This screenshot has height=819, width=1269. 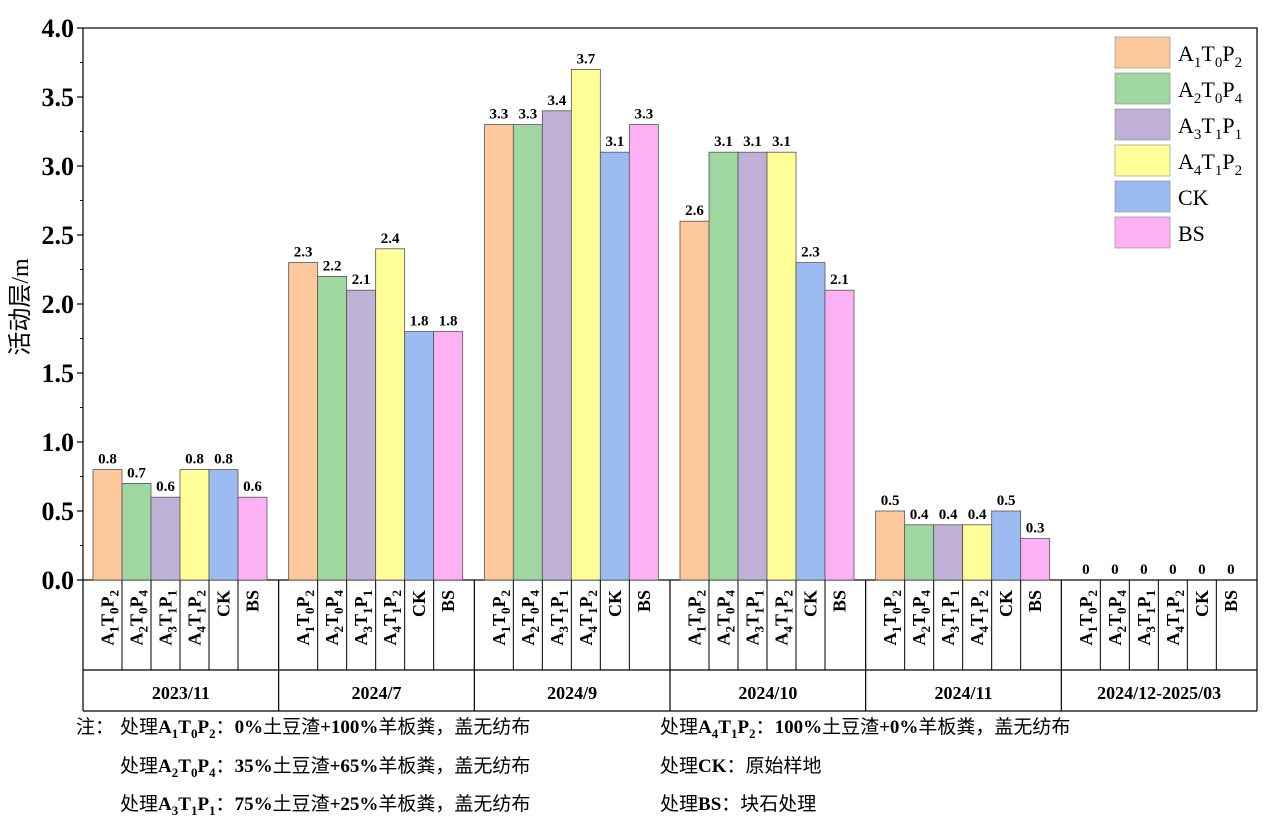 What do you see at coordinates (361, 280) in the screenshot?
I see `bar-value-label: 2.1` at bounding box center [361, 280].